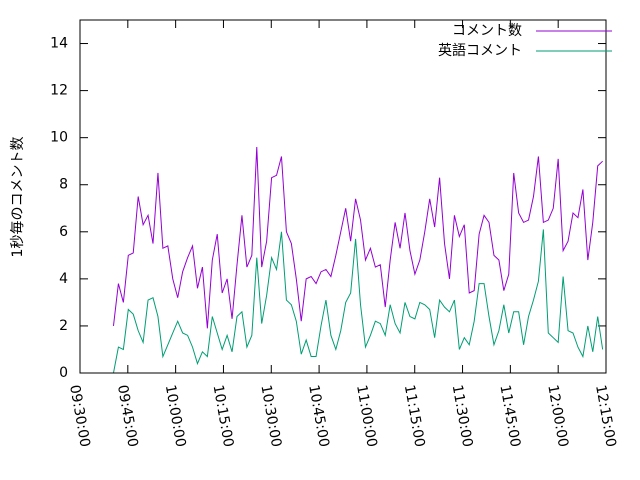  I want to click on x-tick-label: 11:45:00, so click(509, 416).